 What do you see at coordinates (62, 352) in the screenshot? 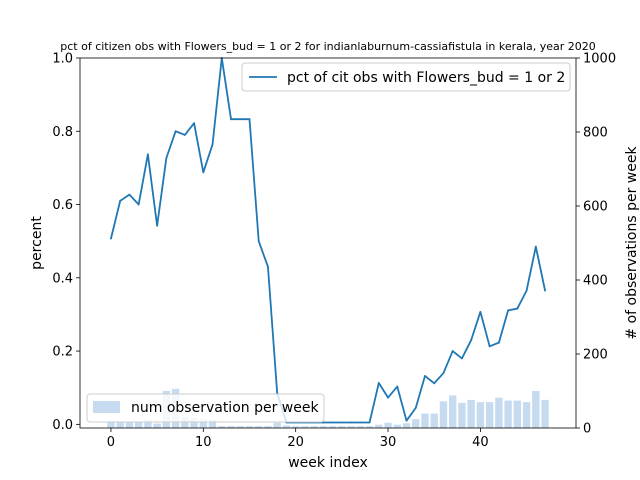
I see `y-tick-label: 0.2` at bounding box center [62, 352].